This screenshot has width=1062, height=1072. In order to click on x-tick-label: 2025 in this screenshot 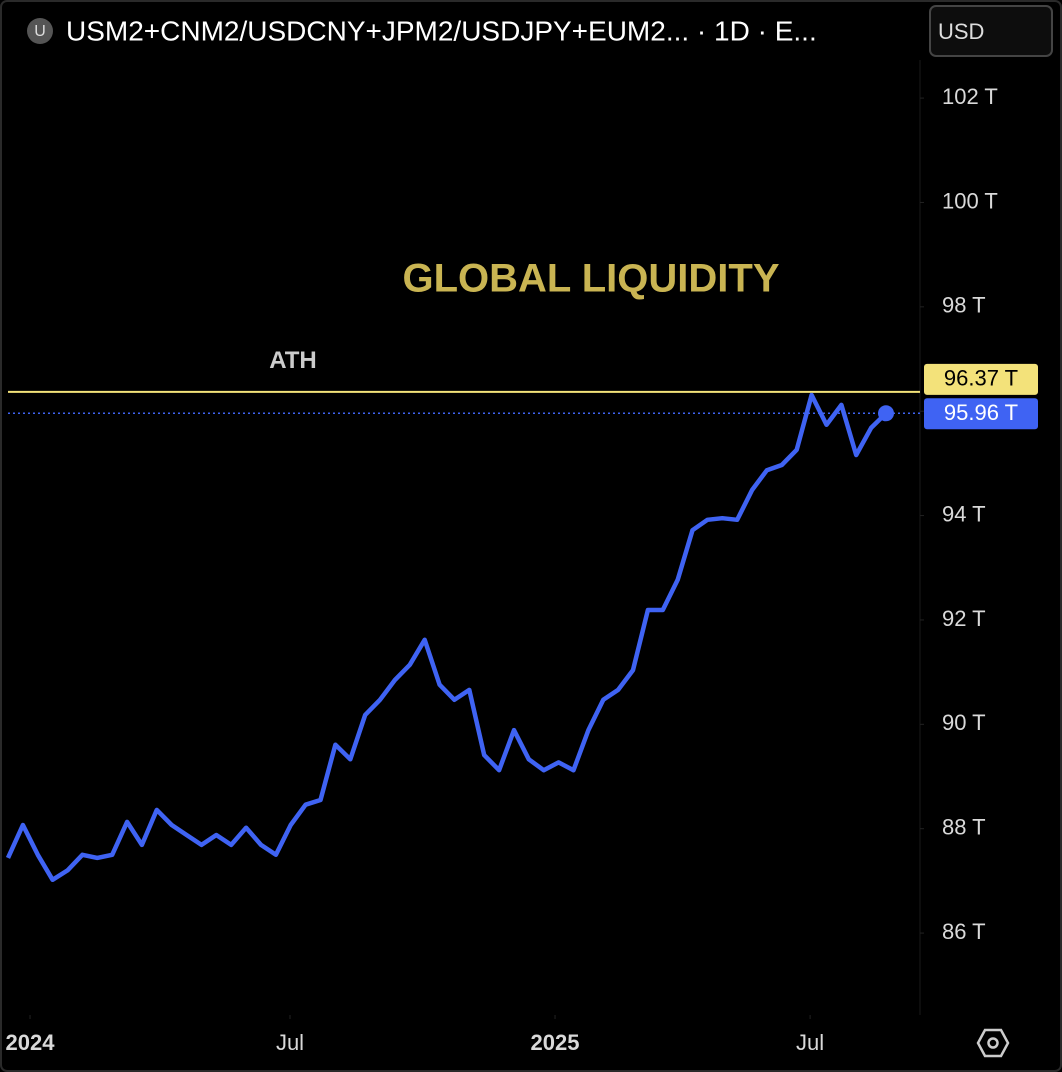, I will do `click(555, 1042)`.